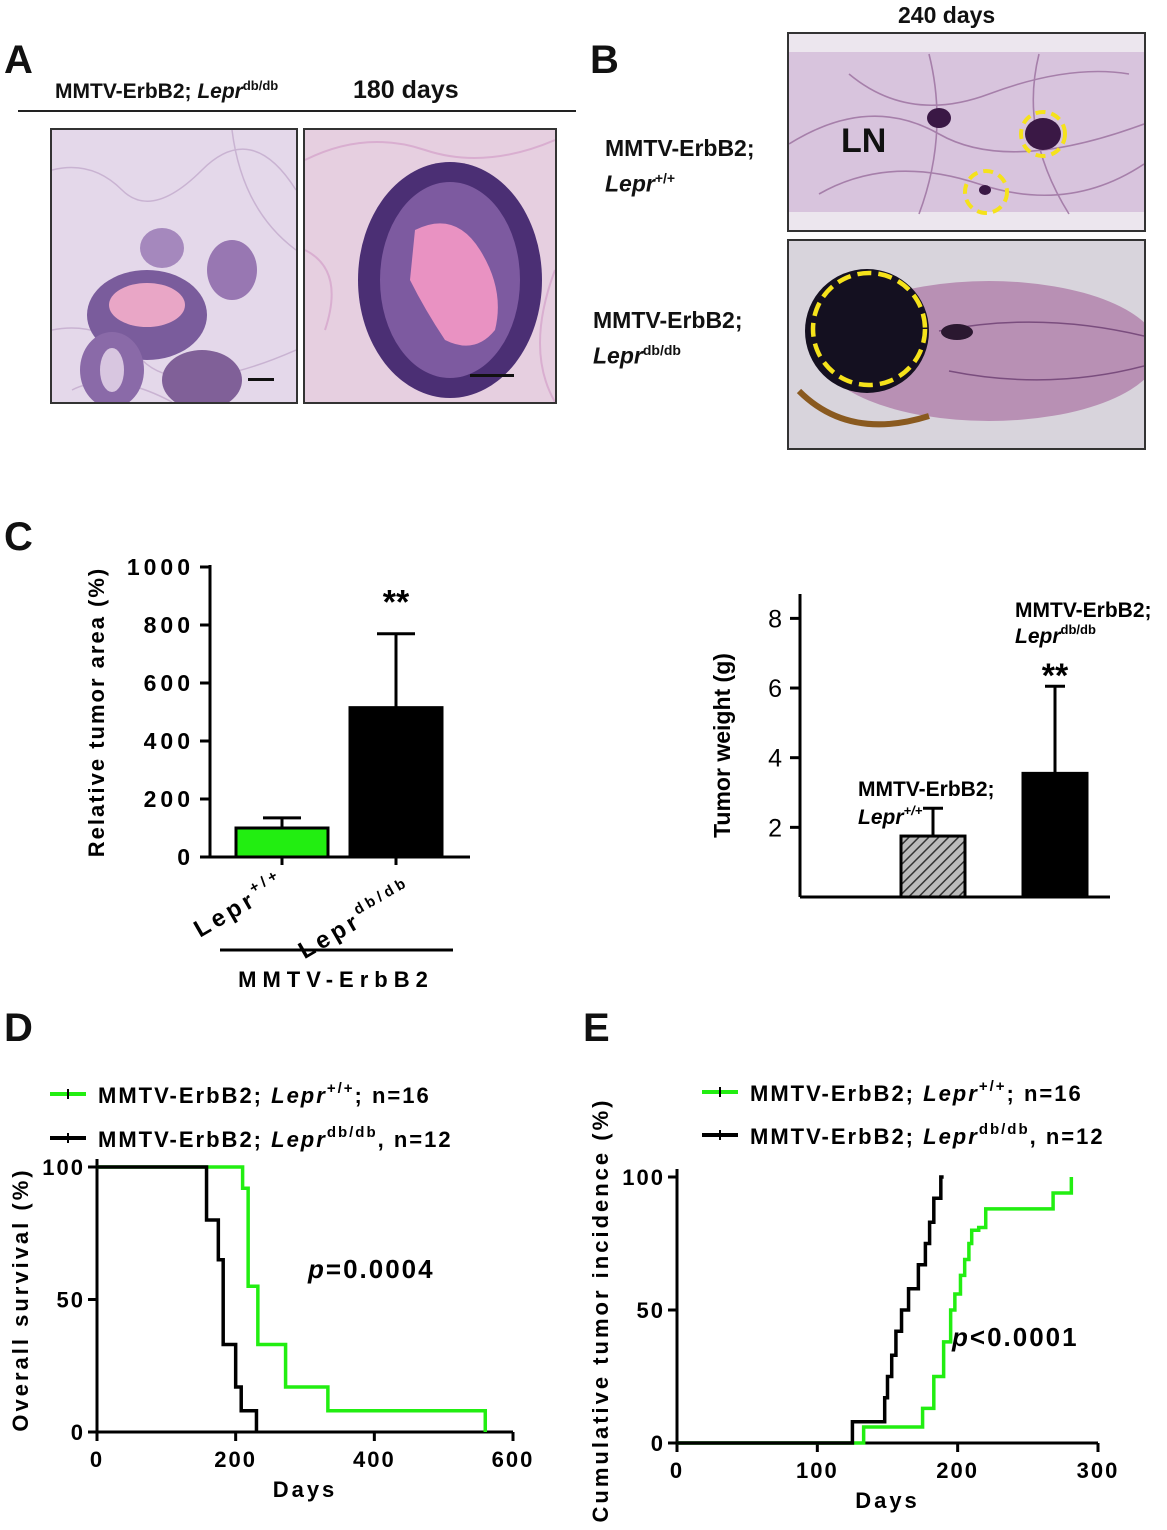 This screenshot has width=1167, height=1530. I want to click on y-axis-title: Tumor weight (g), so click(722, 745).